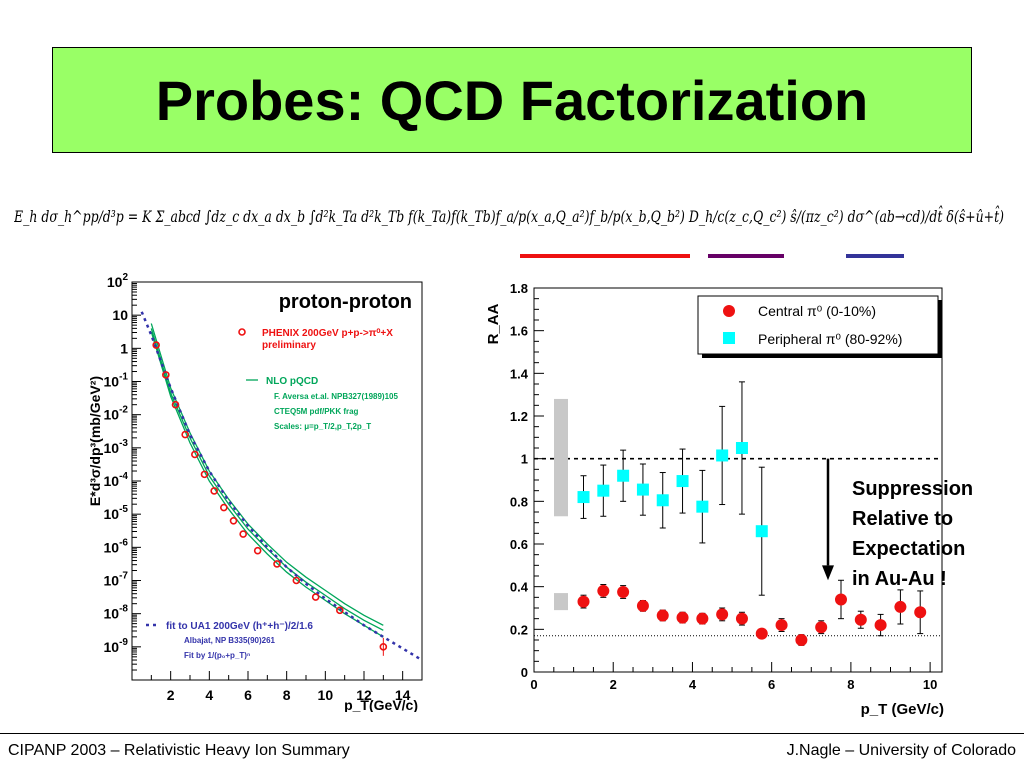 Image resolution: width=1024 pixels, height=768 pixels. Describe the element at coordinates (322, 426) in the screenshot. I see `legend-nlo-note: Scales: μ=p_T/2,p_T,2p_T` at that location.